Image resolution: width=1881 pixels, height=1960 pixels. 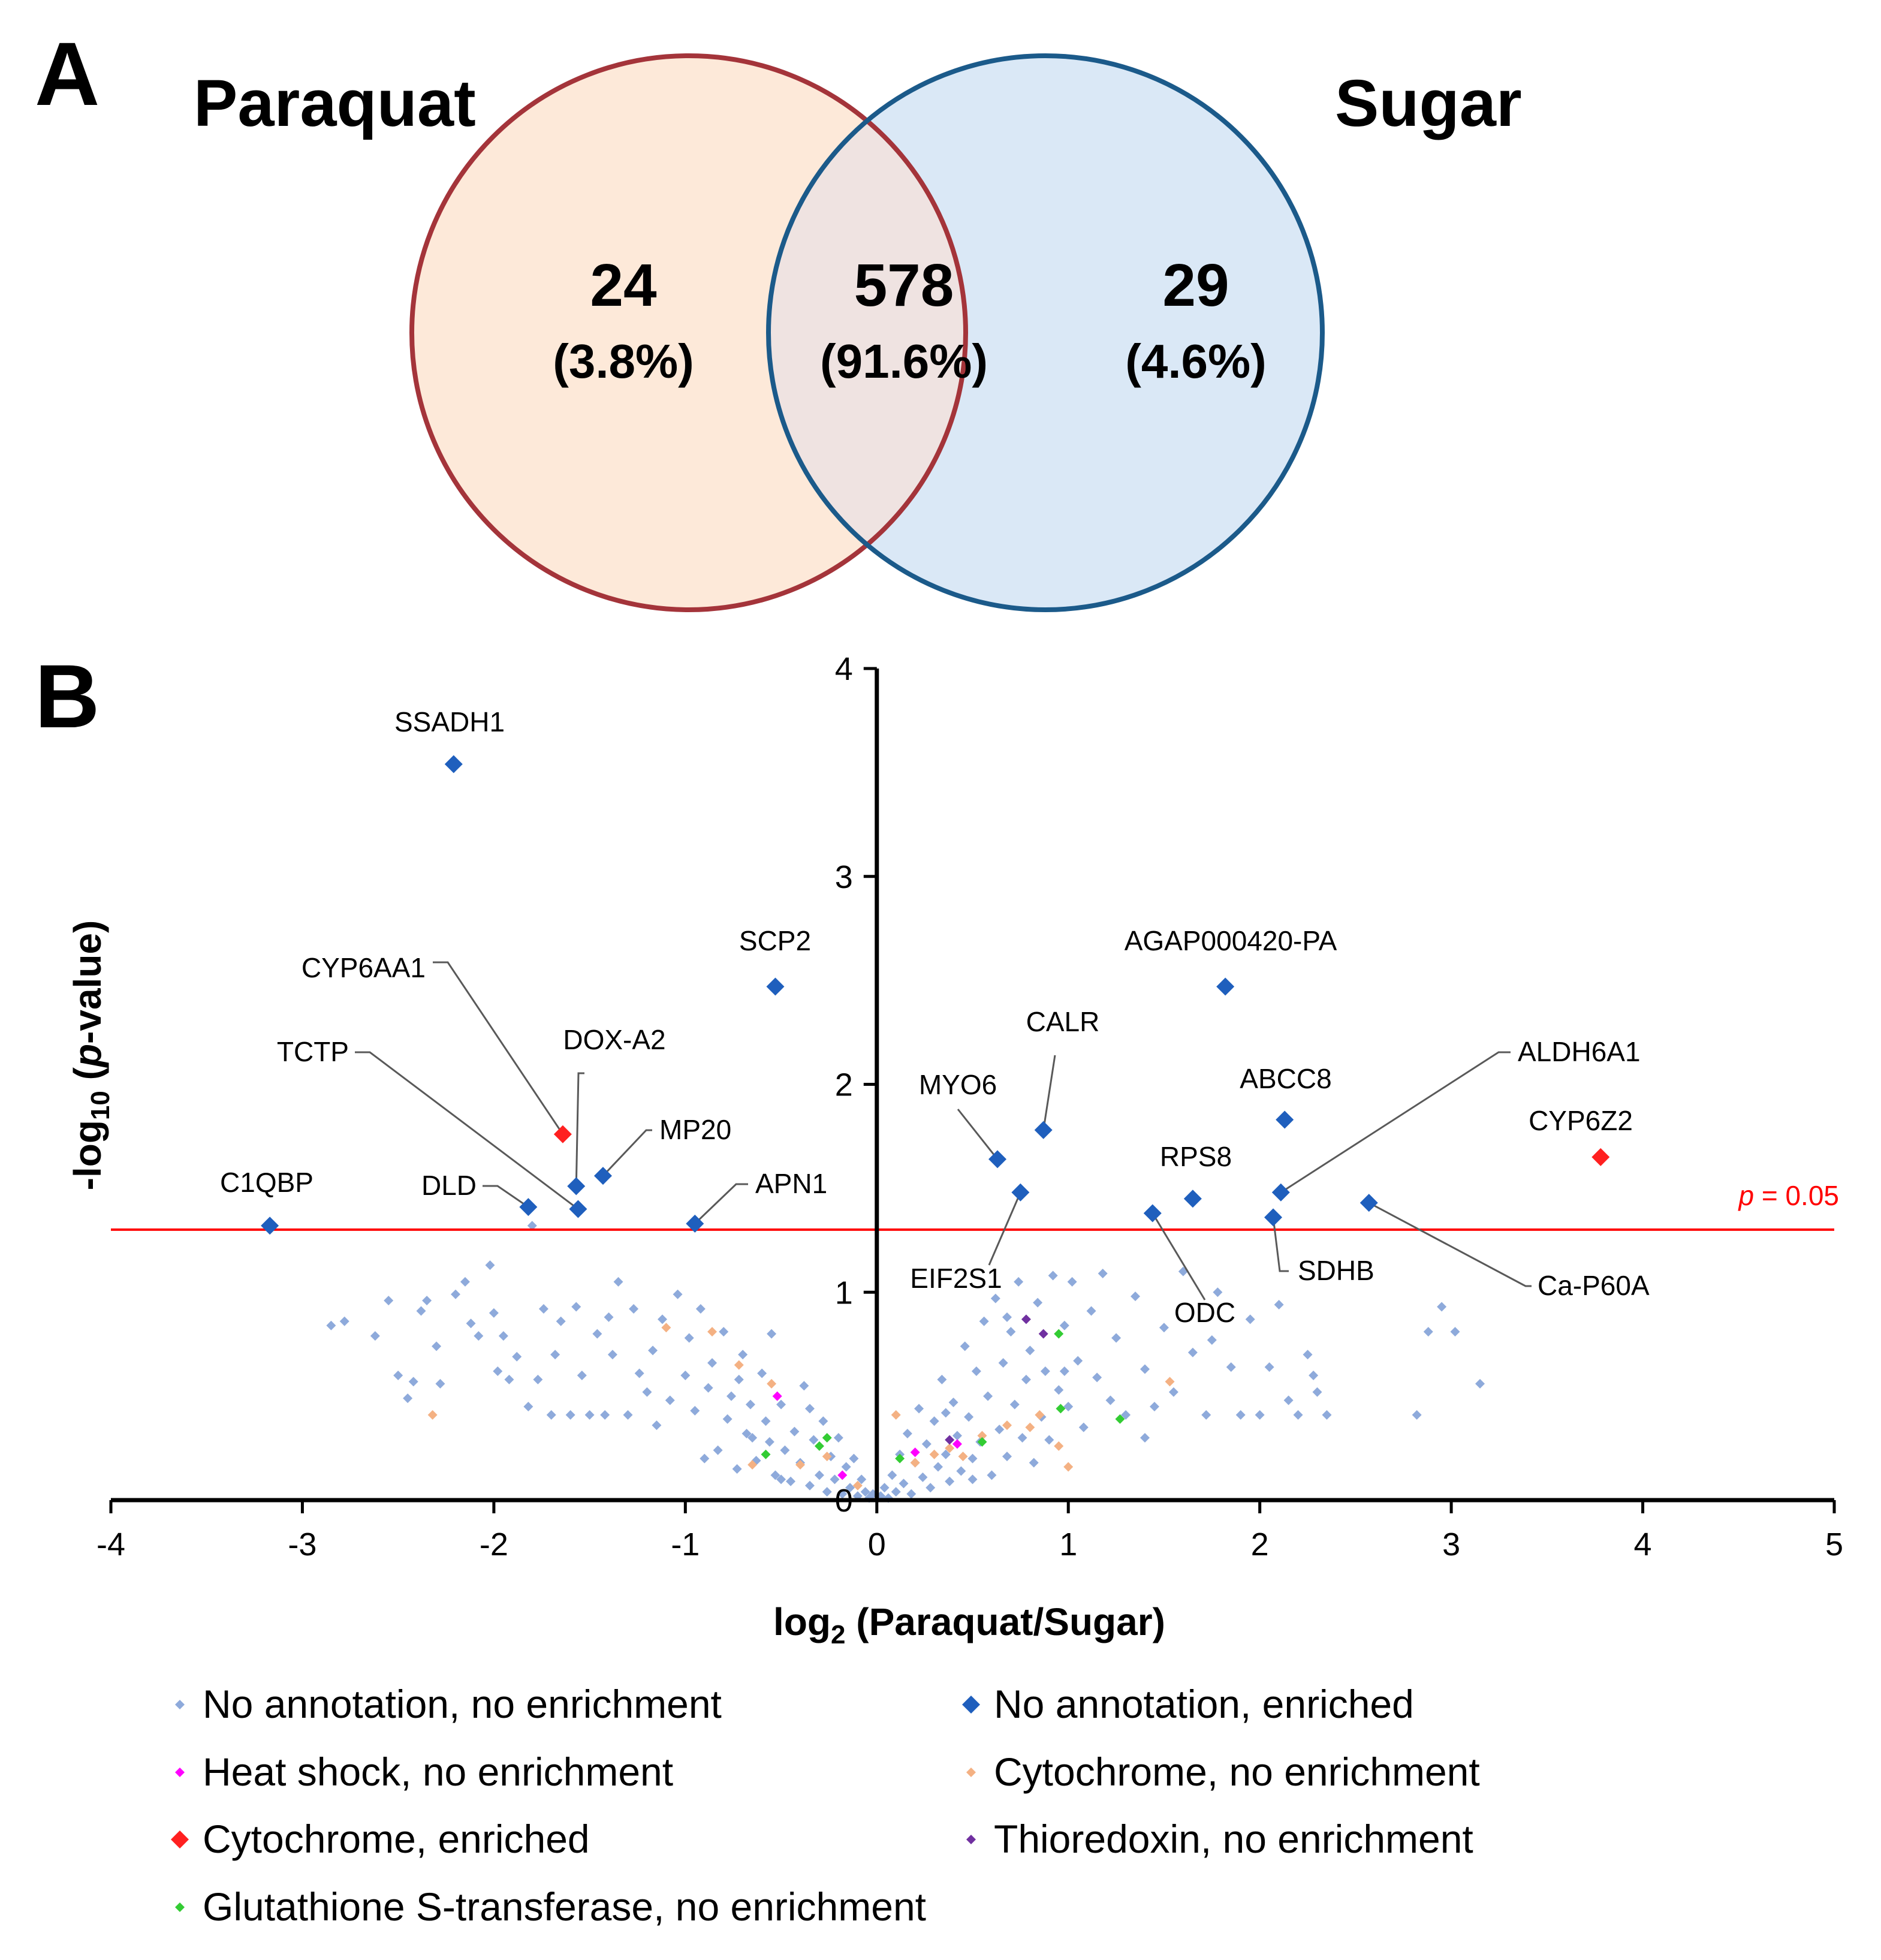 I want to click on x-tick-label: 3, so click(x=1451, y=1544).